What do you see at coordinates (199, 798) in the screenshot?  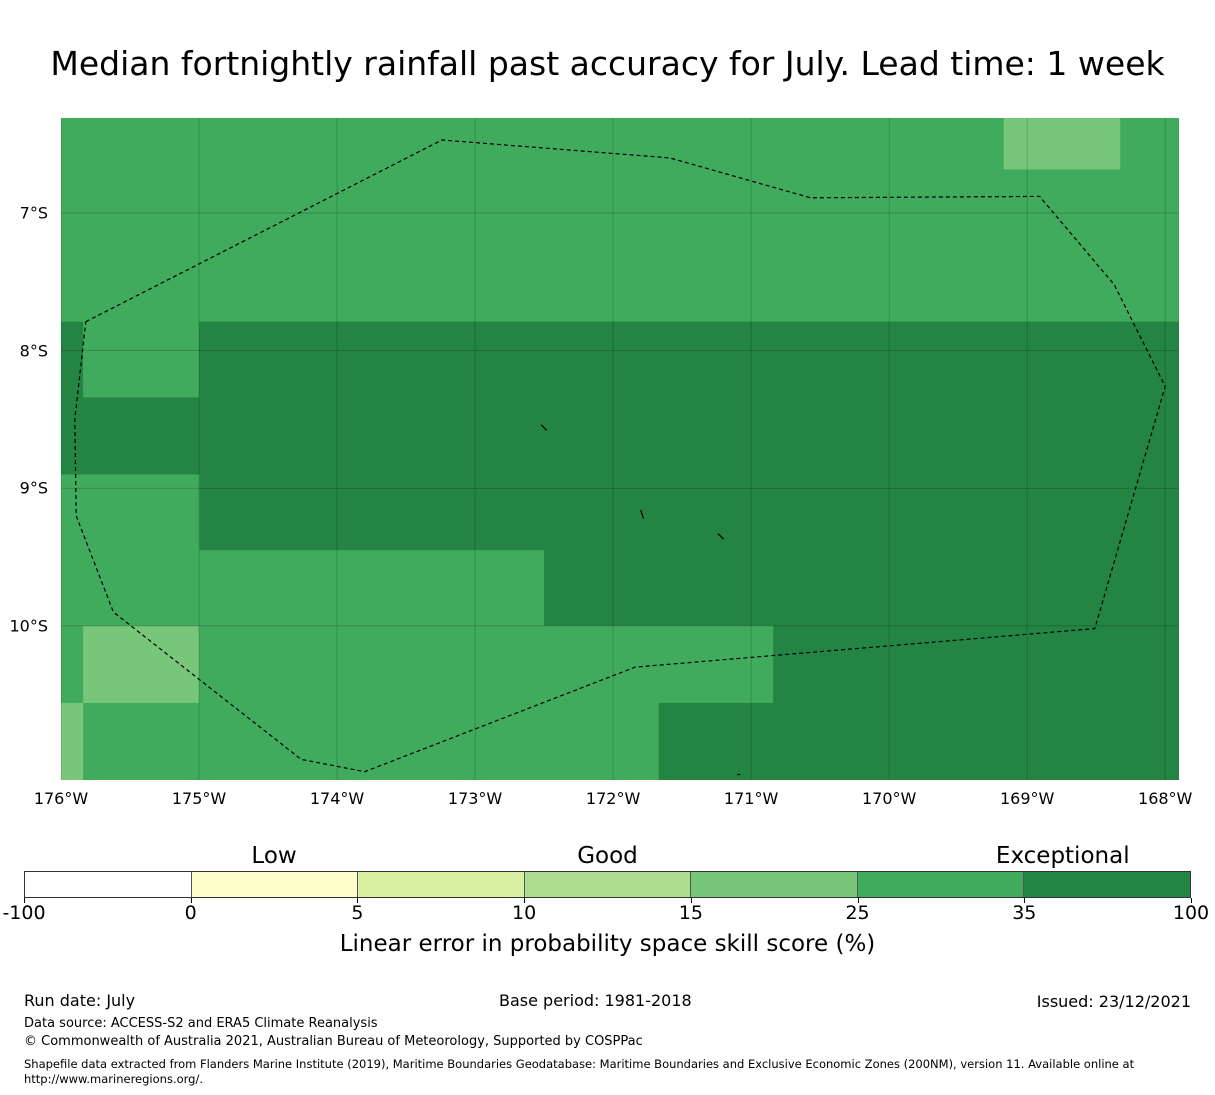 I see `longitude-tick-label: 175°W` at bounding box center [199, 798].